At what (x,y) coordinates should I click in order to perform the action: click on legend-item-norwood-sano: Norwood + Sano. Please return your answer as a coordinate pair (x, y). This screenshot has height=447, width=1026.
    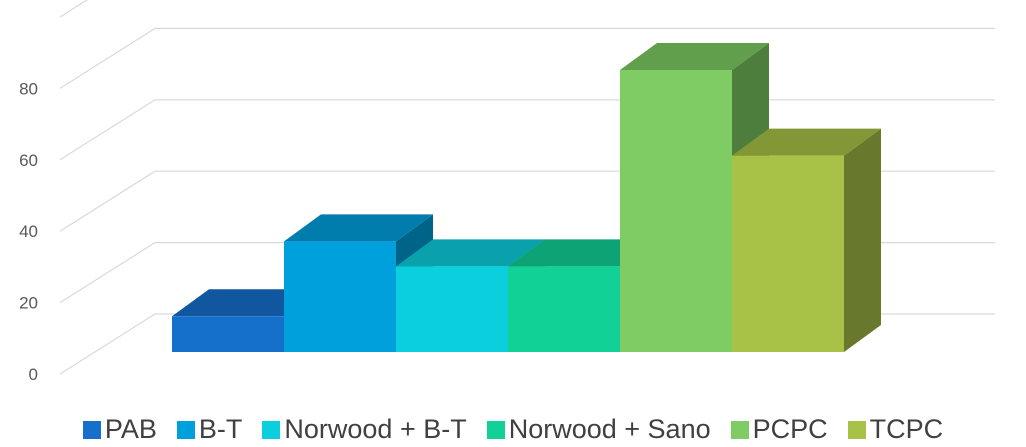
    Looking at the image, I should click on (598, 429).